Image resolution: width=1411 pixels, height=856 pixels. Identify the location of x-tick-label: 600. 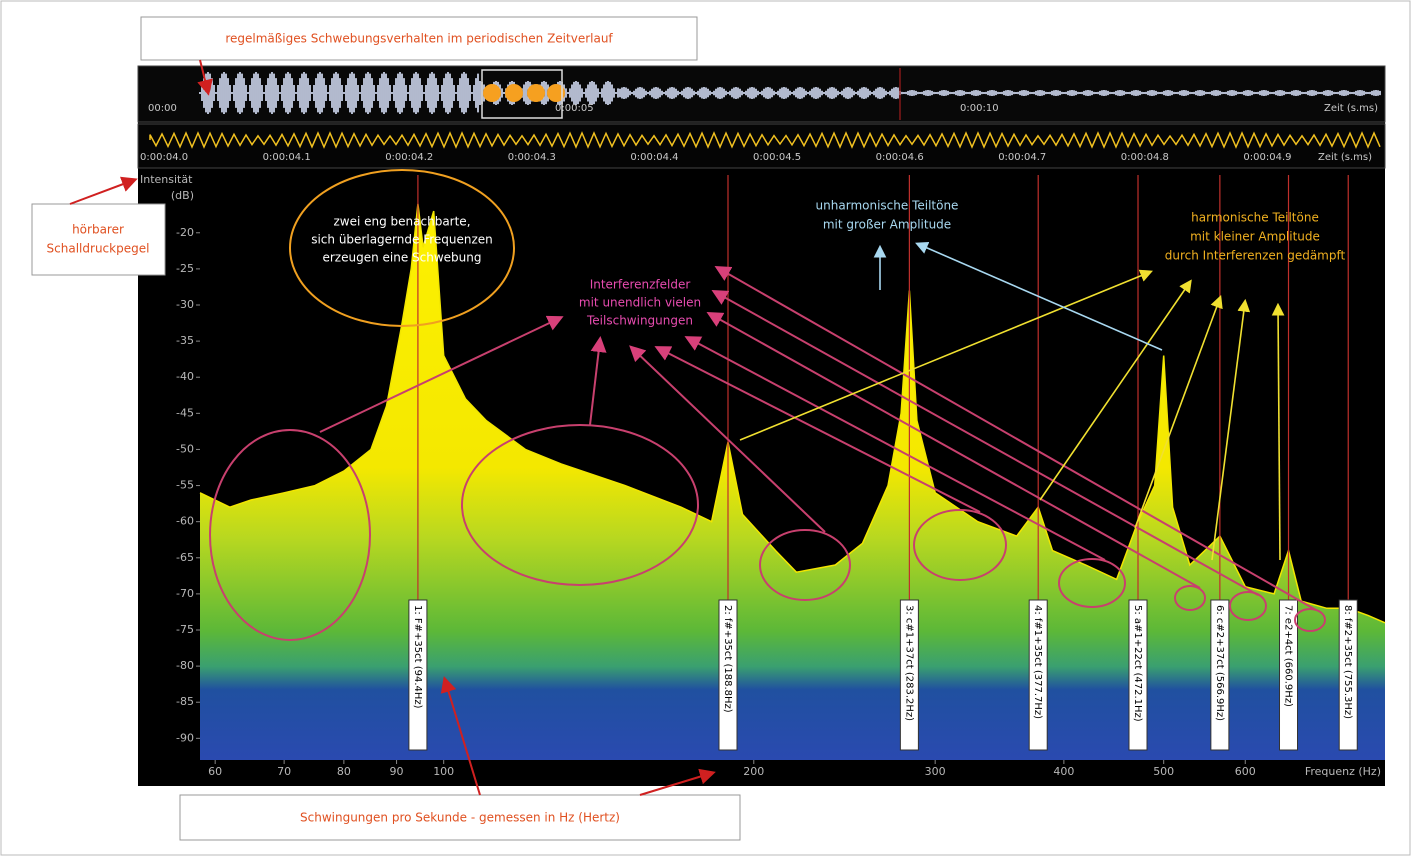
(1245, 771).